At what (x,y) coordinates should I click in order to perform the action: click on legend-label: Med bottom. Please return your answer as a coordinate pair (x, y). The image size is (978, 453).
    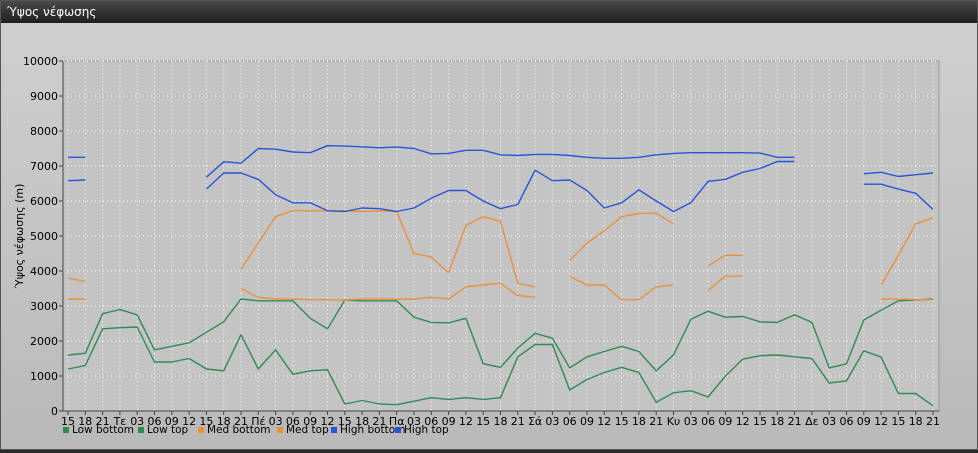
    Looking at the image, I should click on (239, 430).